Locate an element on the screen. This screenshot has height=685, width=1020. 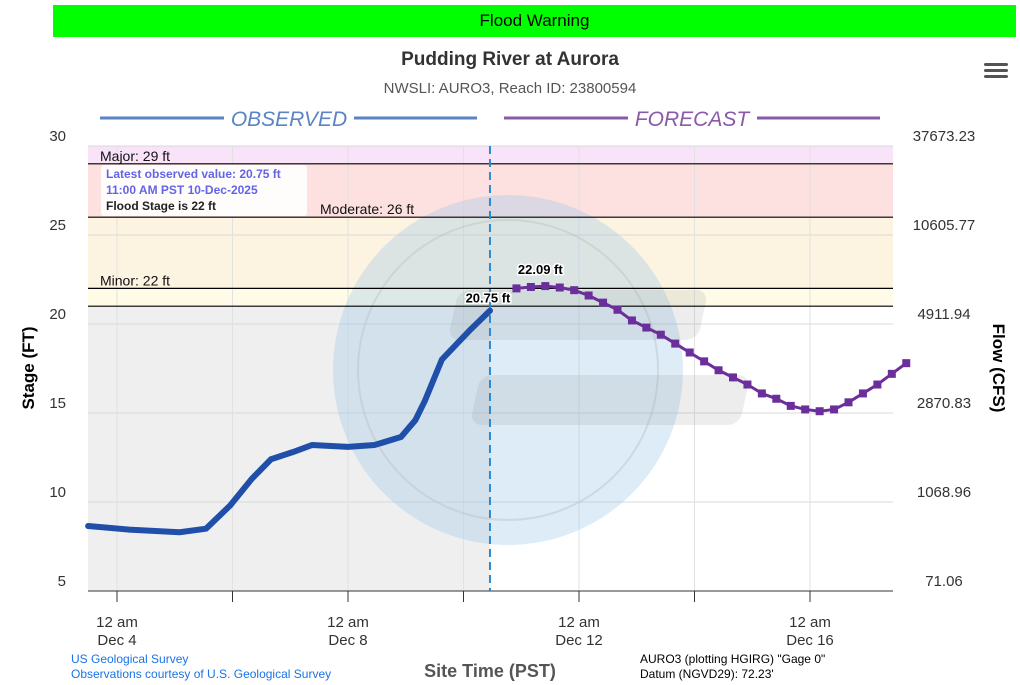
x-tick-date: Dec 12 is located at coordinates (579, 640).